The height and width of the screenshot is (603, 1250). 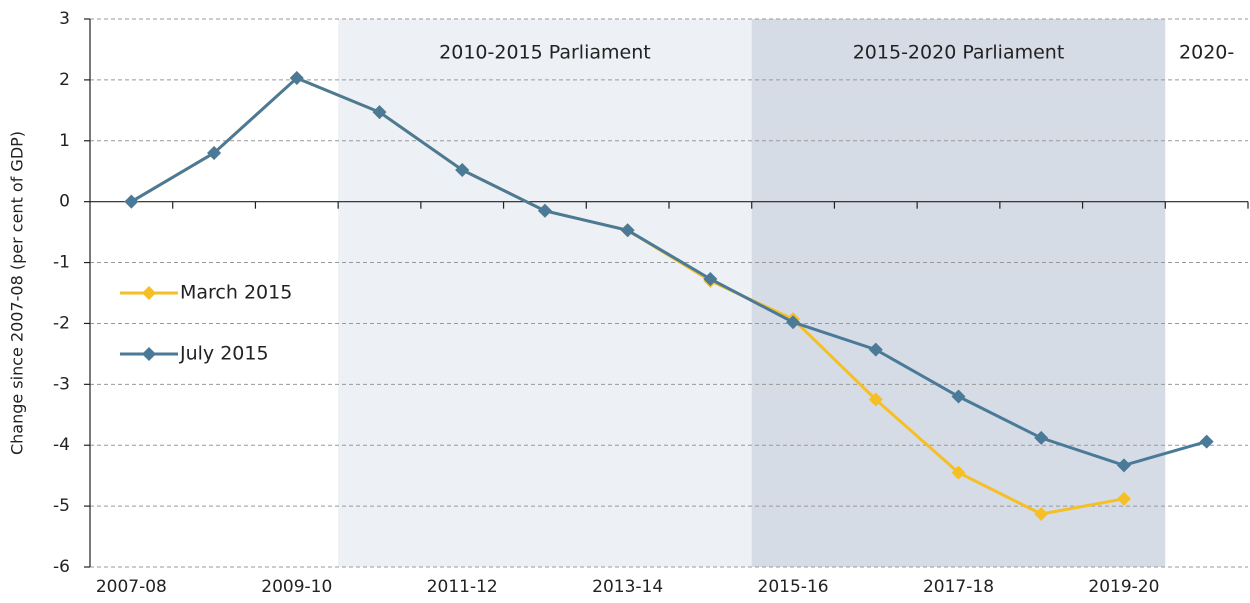 I want to click on x-tick-label: 2013-14, so click(x=627, y=587).